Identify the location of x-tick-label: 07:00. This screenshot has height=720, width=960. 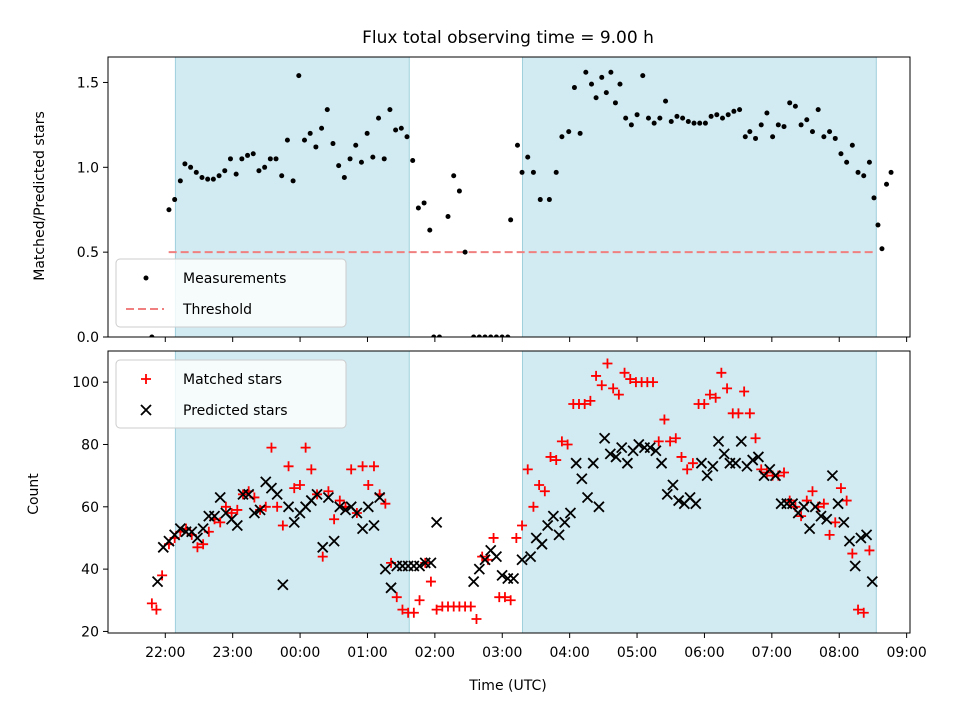
(772, 653).